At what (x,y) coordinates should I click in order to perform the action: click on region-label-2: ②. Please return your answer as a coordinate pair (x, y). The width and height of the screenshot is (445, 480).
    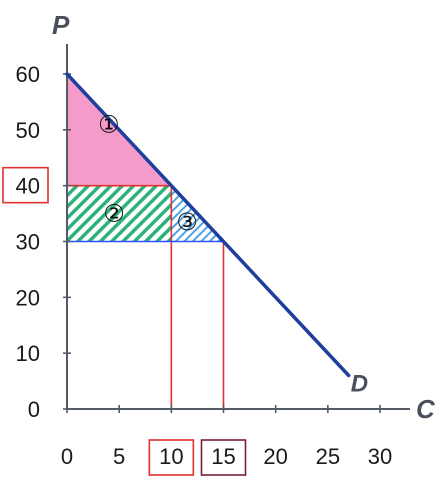
    Looking at the image, I should click on (114, 214).